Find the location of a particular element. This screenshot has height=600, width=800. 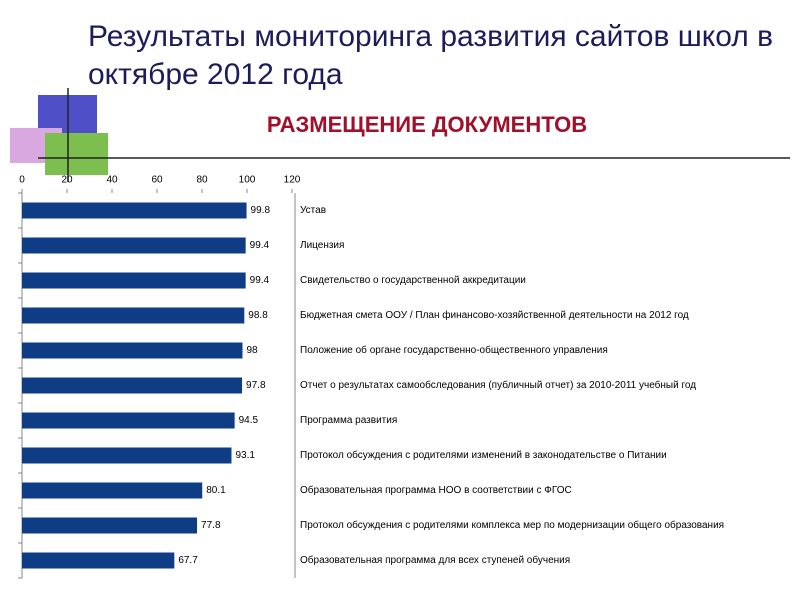

x-tick-label: 80 is located at coordinates (202, 180).